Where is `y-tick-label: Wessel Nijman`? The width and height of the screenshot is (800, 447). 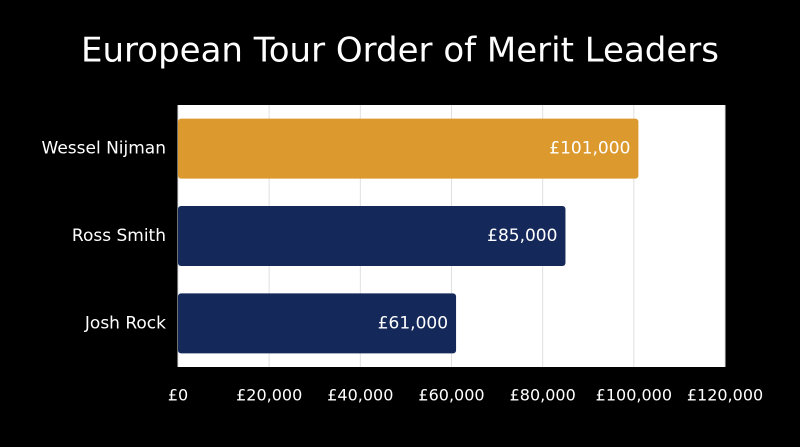 y-tick-label: Wessel Nijman is located at coordinates (104, 149).